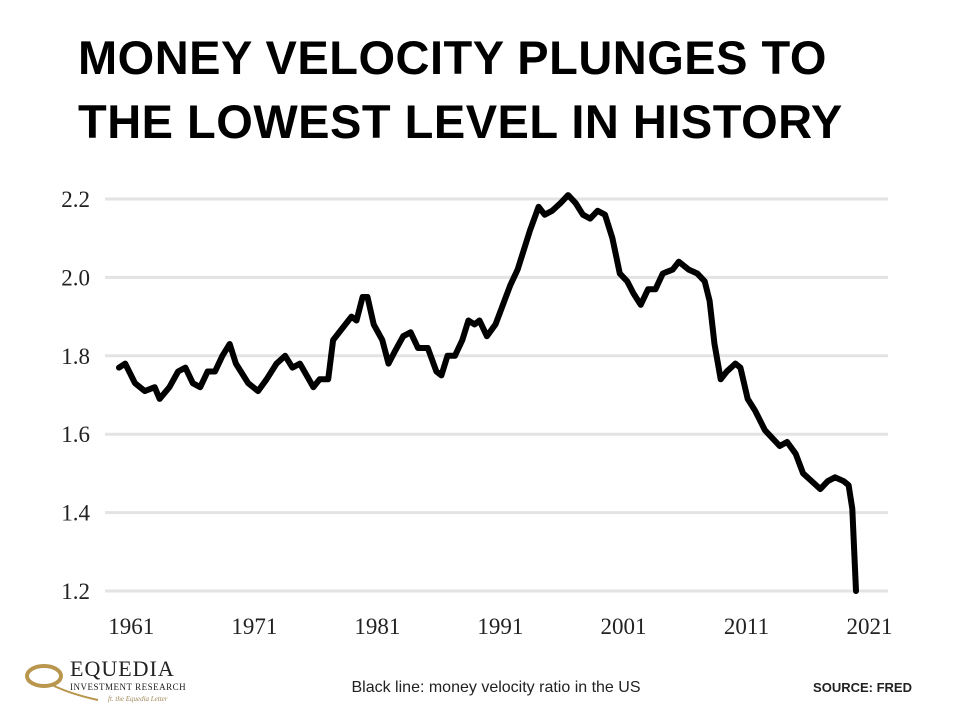 The image size is (962, 720). I want to click on logo-tagline: INVESTMENT RESEARCH, so click(128, 687).